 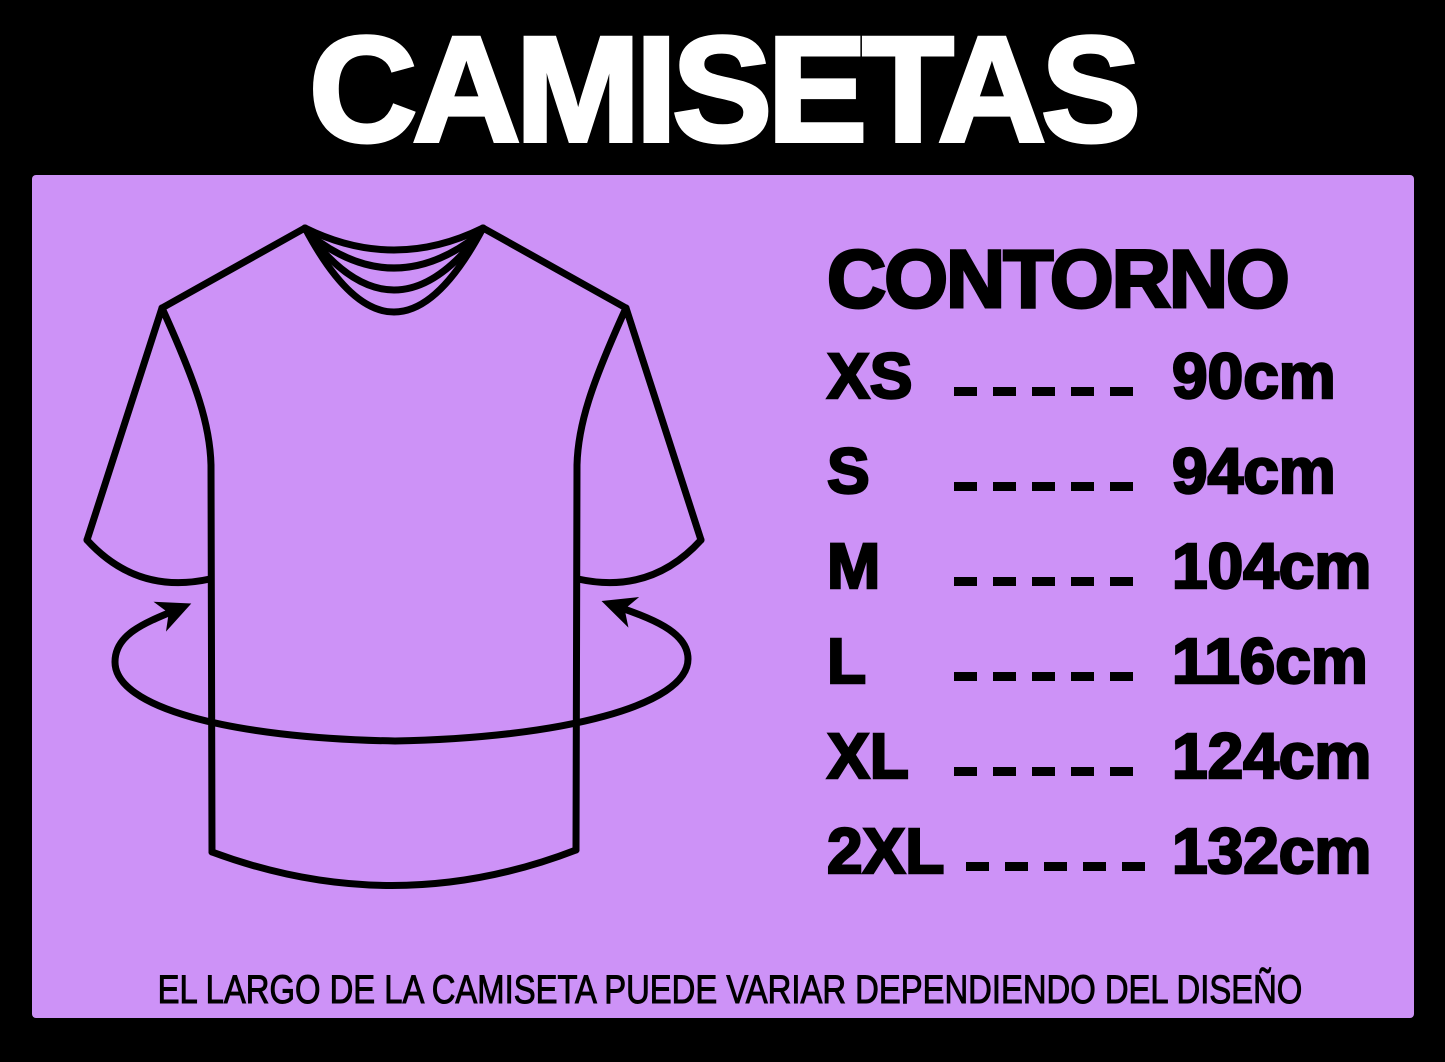 I want to click on size-value: 90cm, so click(x=1254, y=376).